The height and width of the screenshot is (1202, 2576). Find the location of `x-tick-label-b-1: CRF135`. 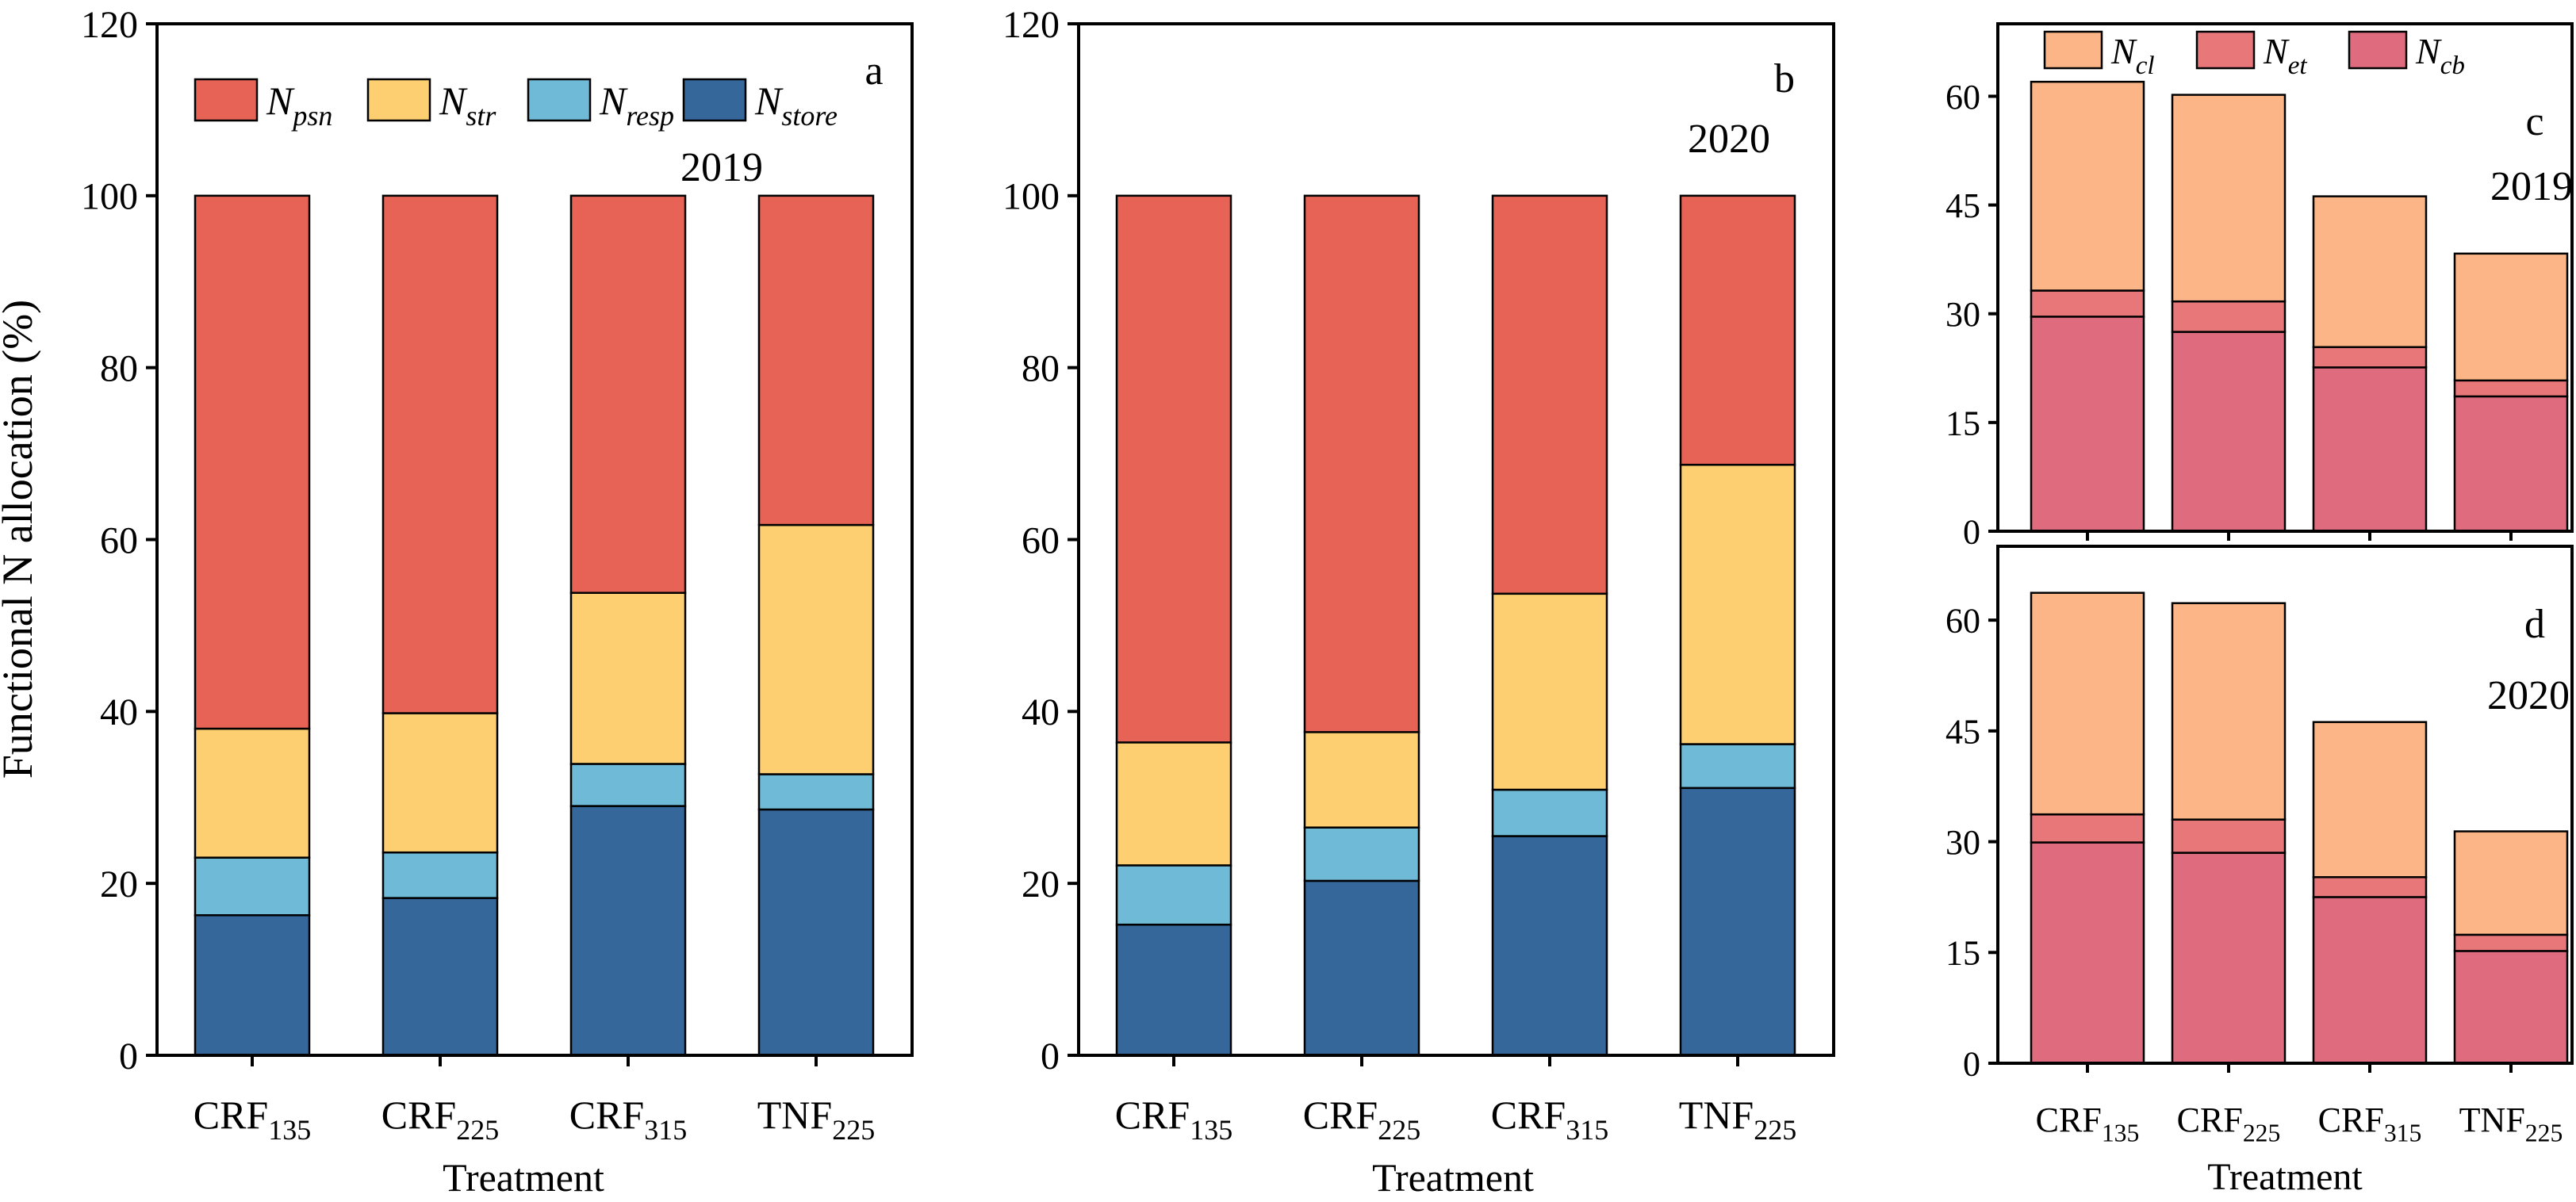

x-tick-label-b-1: CRF135 is located at coordinates (1174, 1119).